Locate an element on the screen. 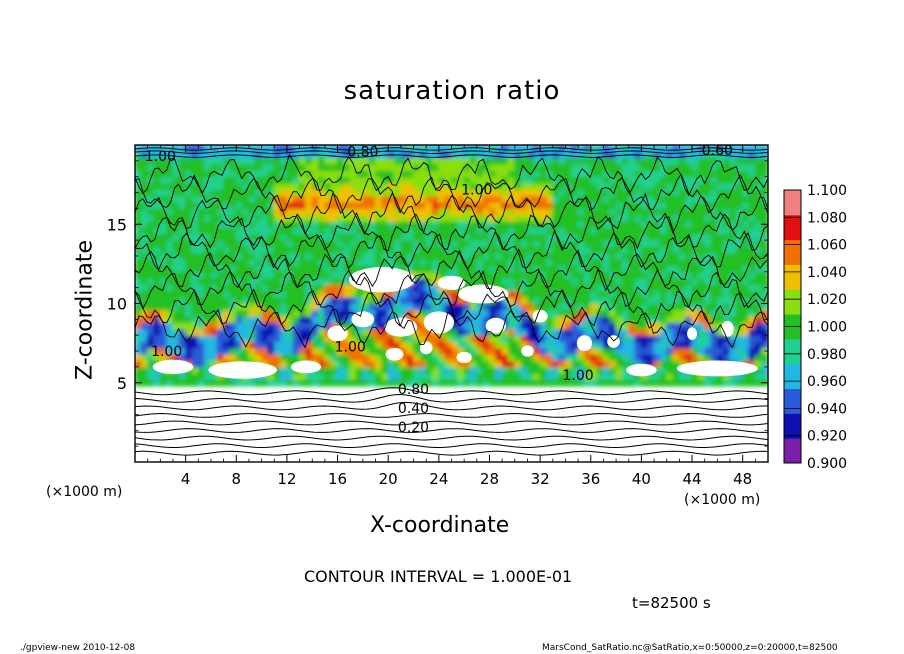  contour-label: 1.00 is located at coordinates (476, 190).